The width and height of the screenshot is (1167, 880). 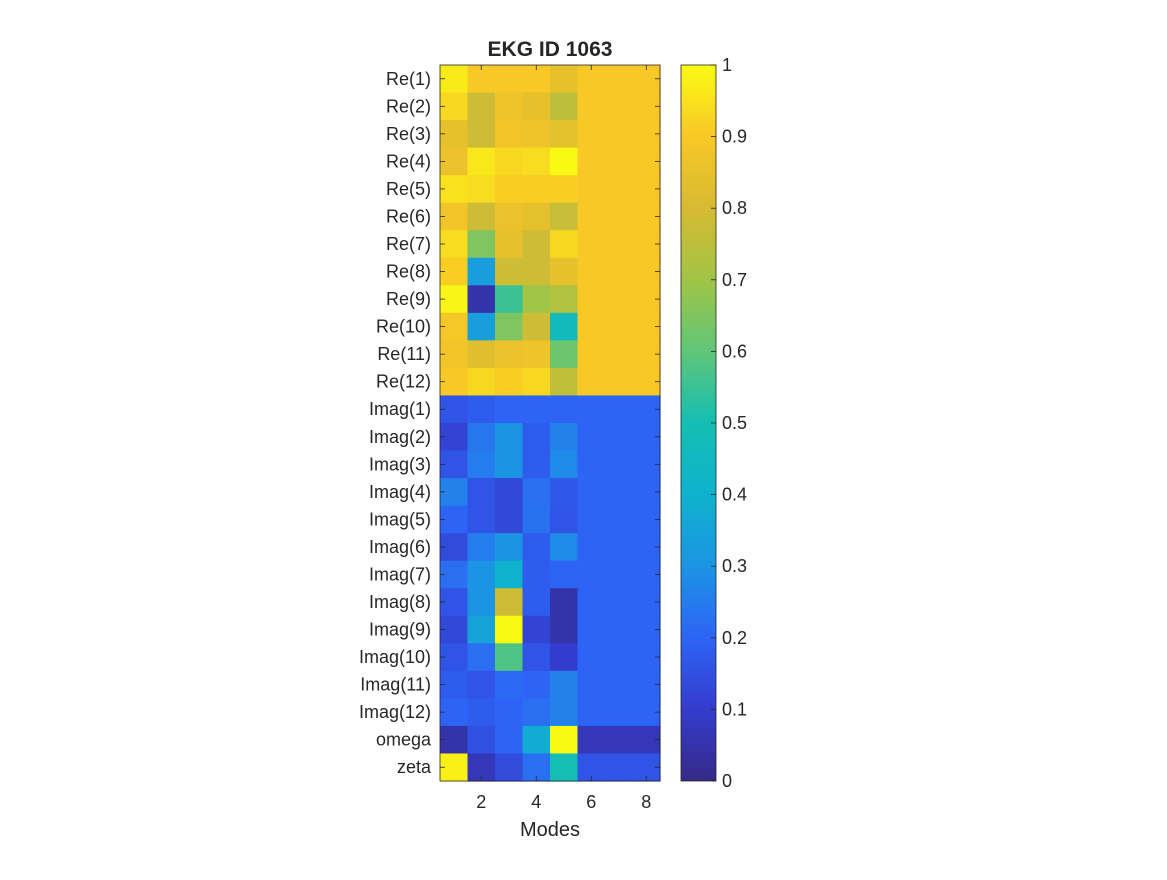 I want to click on colorbar-tick-label: 0.8, so click(x=734, y=208).